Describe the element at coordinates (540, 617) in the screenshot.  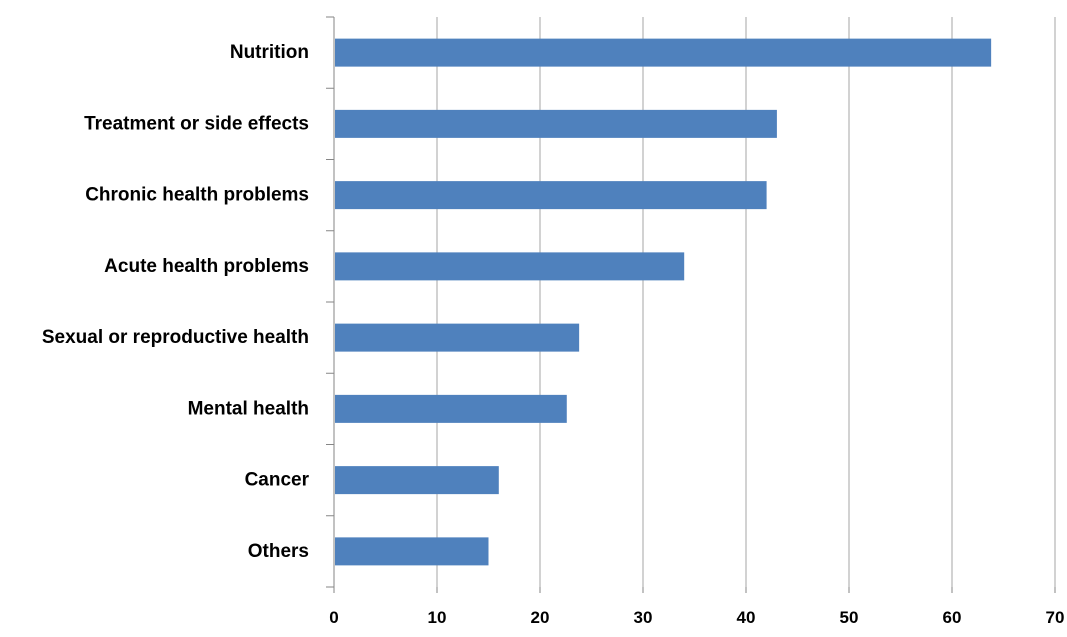
I see `x-tick-label: 20` at that location.